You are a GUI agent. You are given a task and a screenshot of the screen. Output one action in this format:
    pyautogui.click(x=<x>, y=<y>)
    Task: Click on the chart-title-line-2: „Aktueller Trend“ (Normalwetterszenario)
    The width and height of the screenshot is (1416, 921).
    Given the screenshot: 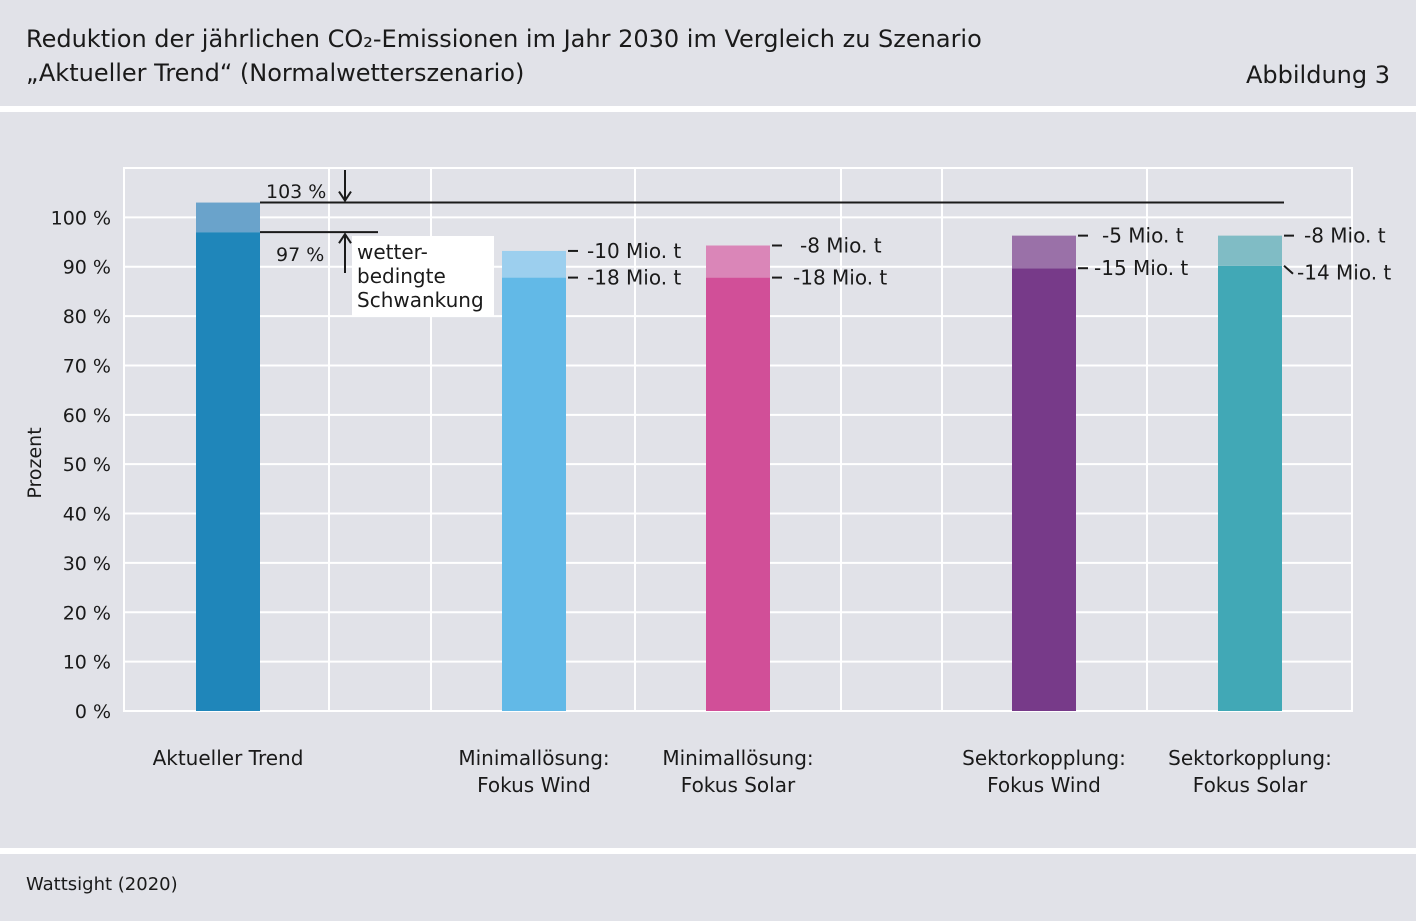 What is the action you would take?
    pyautogui.click(x=275, y=73)
    